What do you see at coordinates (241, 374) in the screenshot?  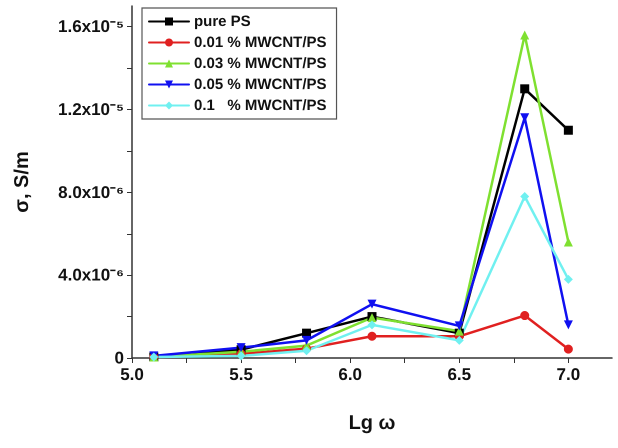 I see `x-tick-label: 5.5` at bounding box center [241, 374].